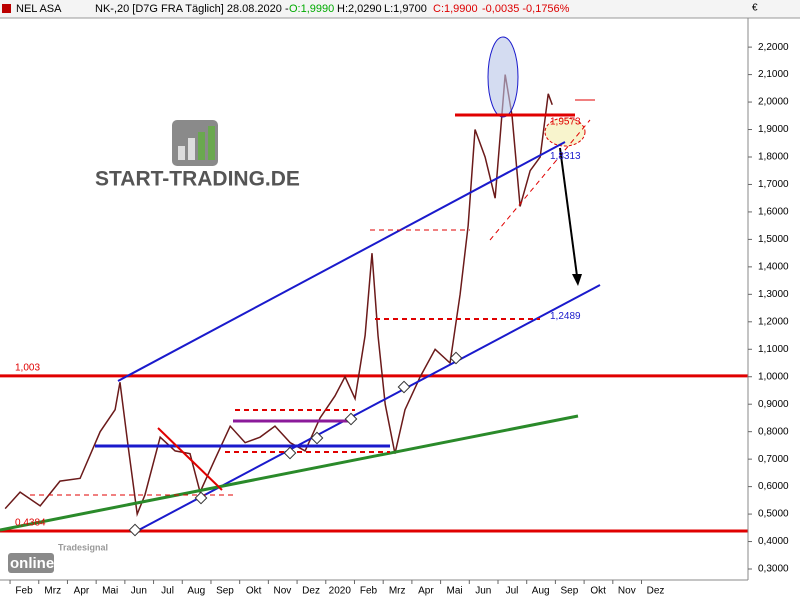  What do you see at coordinates (773, 212) in the screenshot?
I see `y-tick-label: 1,6000` at bounding box center [773, 212].